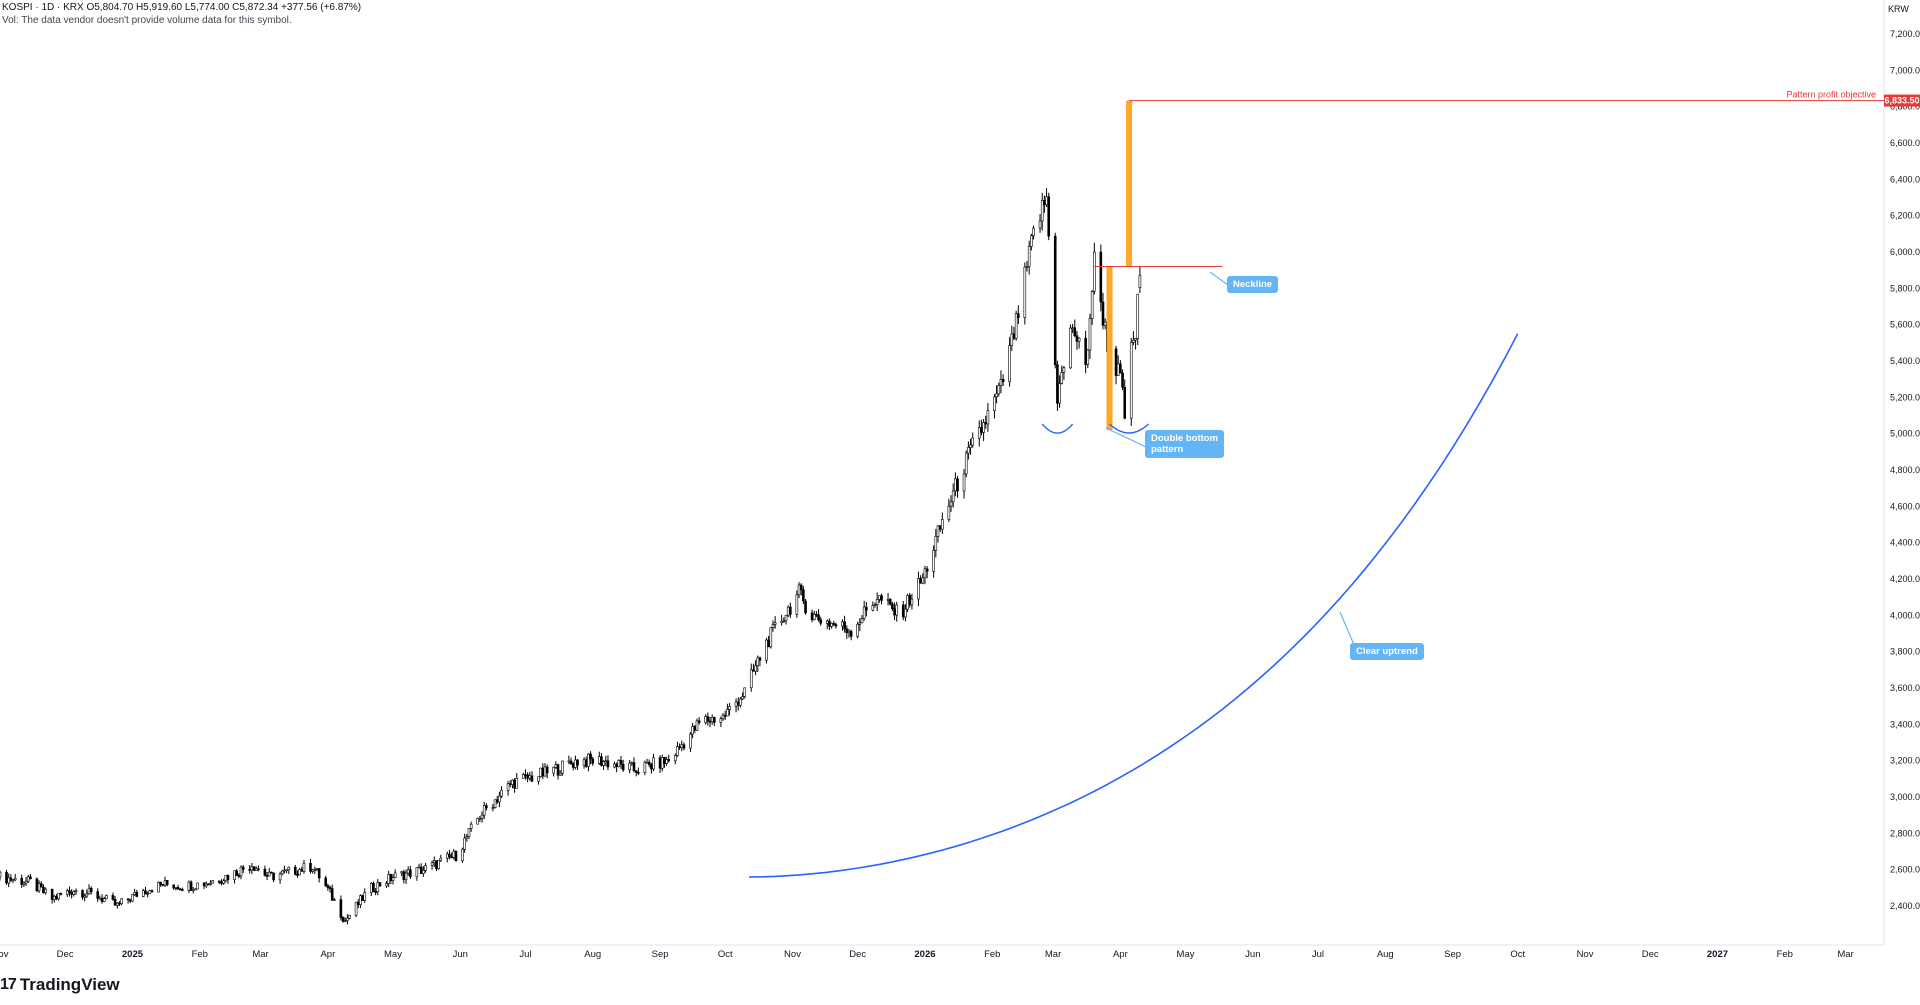  Describe the element at coordinates (1905, 652) in the screenshot. I see `price-tick-label: 3,800.00` at that location.